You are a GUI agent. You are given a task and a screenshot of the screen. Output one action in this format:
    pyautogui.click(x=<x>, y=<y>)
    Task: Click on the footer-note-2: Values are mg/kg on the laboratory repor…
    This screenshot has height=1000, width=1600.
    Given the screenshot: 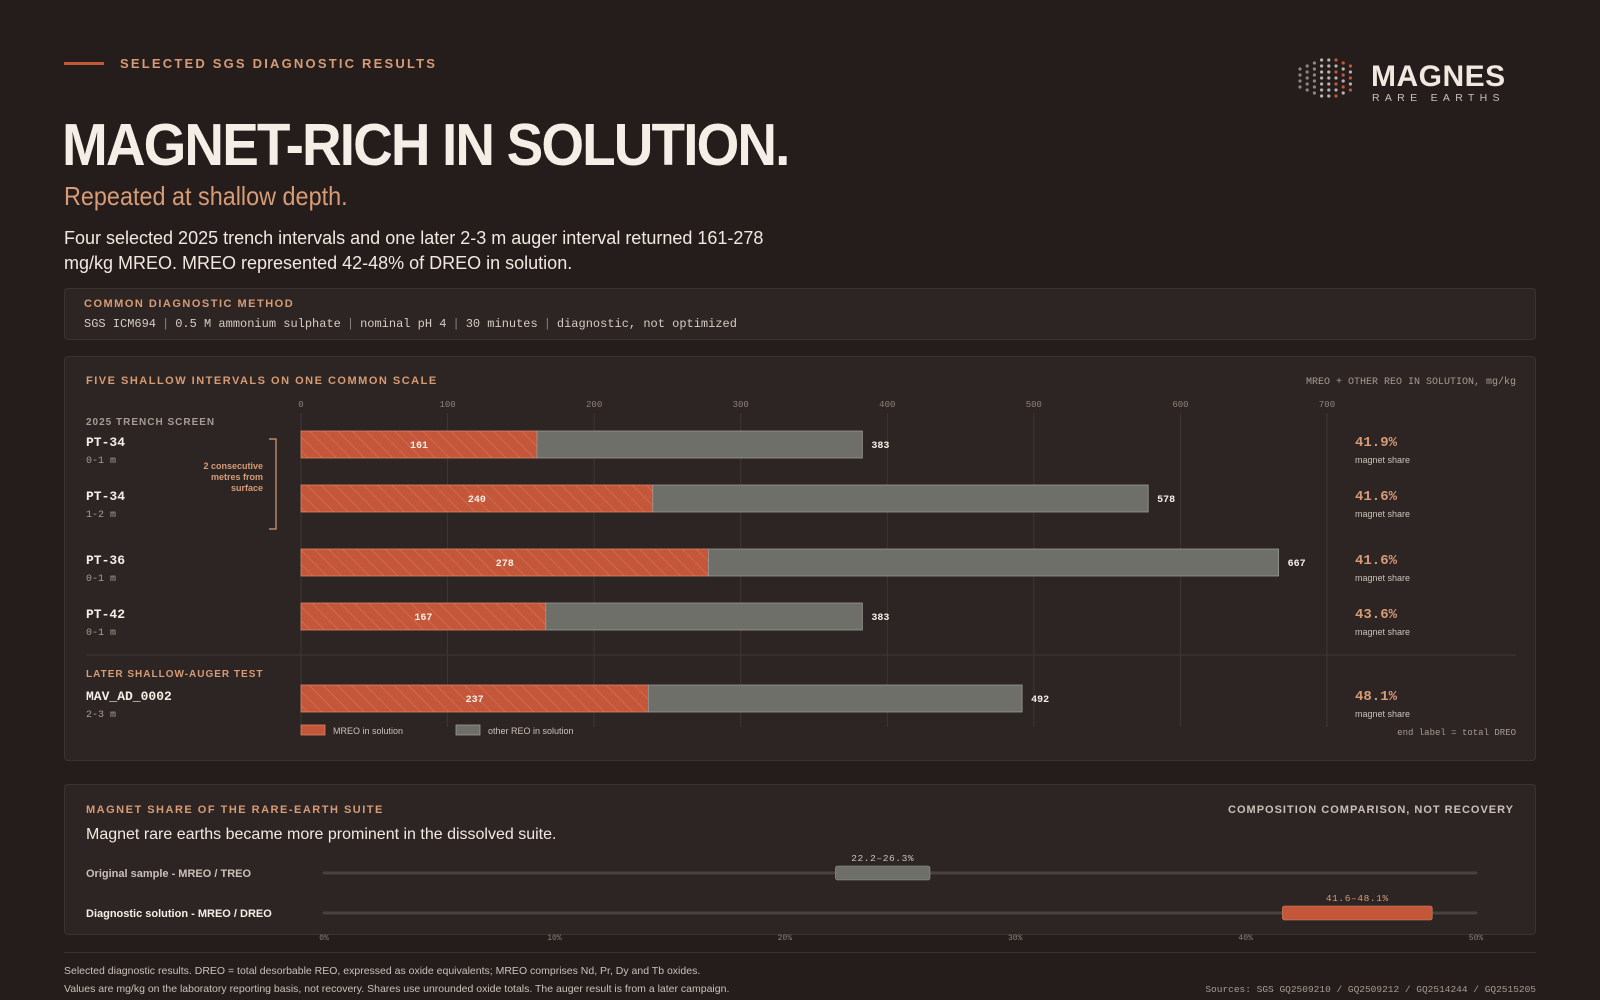 What is the action you would take?
    pyautogui.click(x=397, y=989)
    